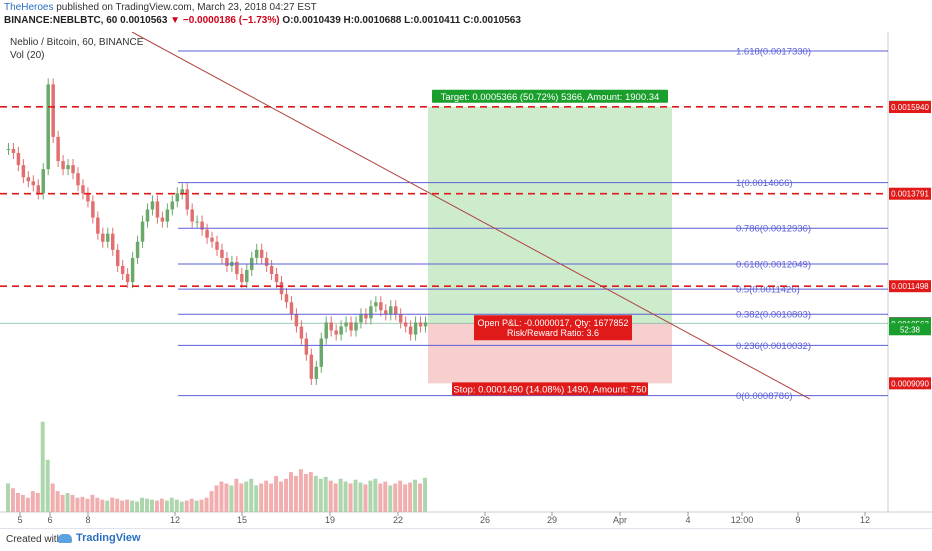 This screenshot has height=551, width=932. Describe the element at coordinates (49, 520) in the screenshot. I see `x-tick-label: 6` at that location.